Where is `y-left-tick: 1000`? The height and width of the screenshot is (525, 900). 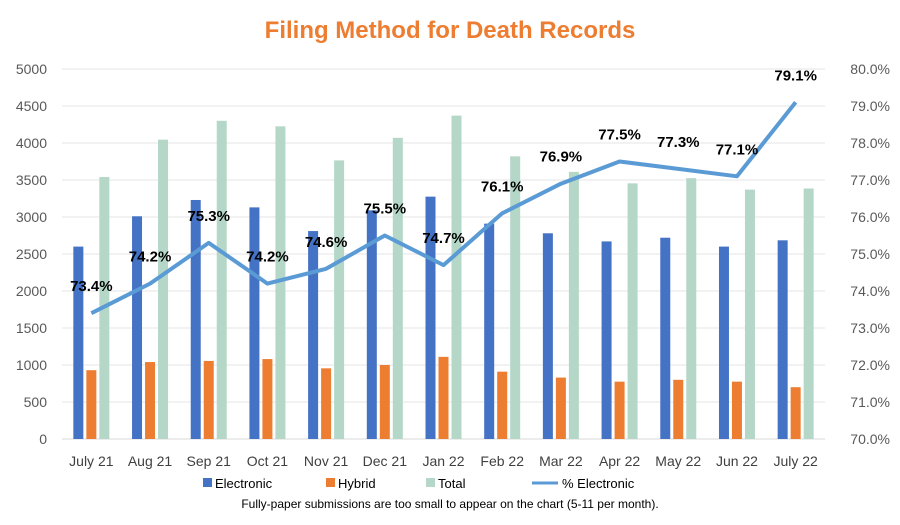
y-left-tick: 1000 is located at coordinates (31, 365).